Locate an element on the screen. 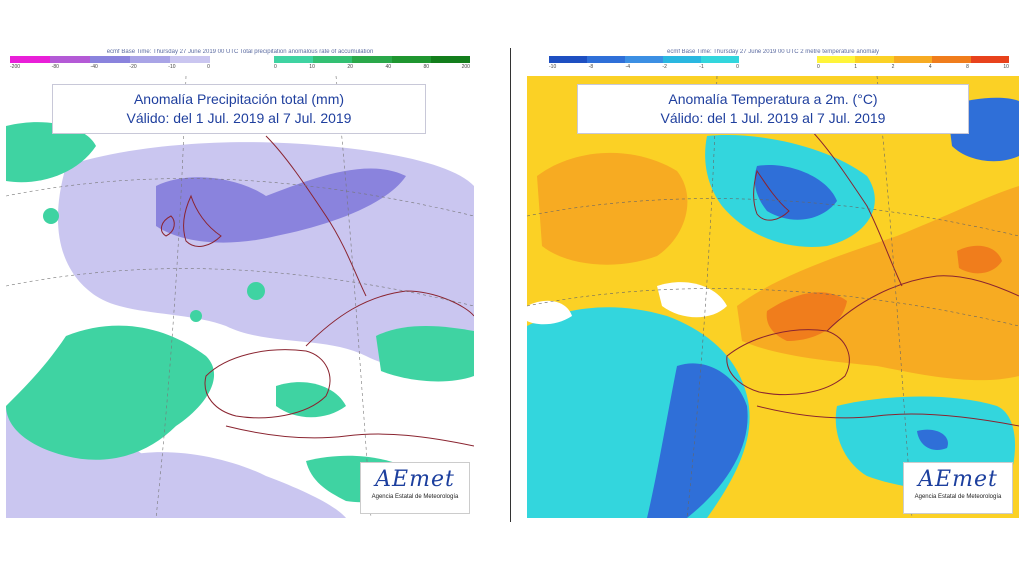 This screenshot has width=1024, height=576. tick: 8 is located at coordinates (967, 67).